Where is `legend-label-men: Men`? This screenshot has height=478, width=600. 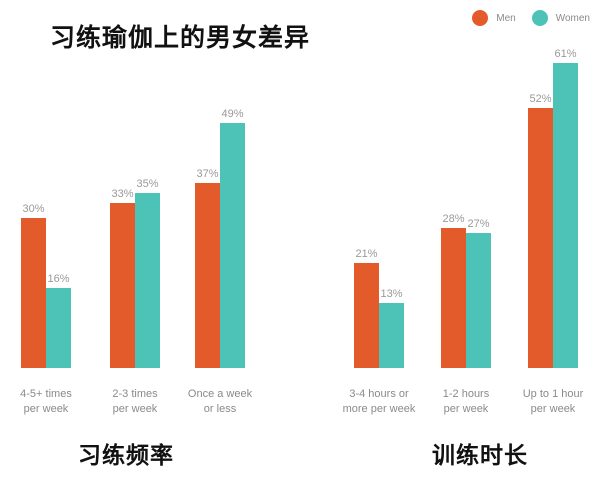
legend-label-men: Men is located at coordinates (506, 18).